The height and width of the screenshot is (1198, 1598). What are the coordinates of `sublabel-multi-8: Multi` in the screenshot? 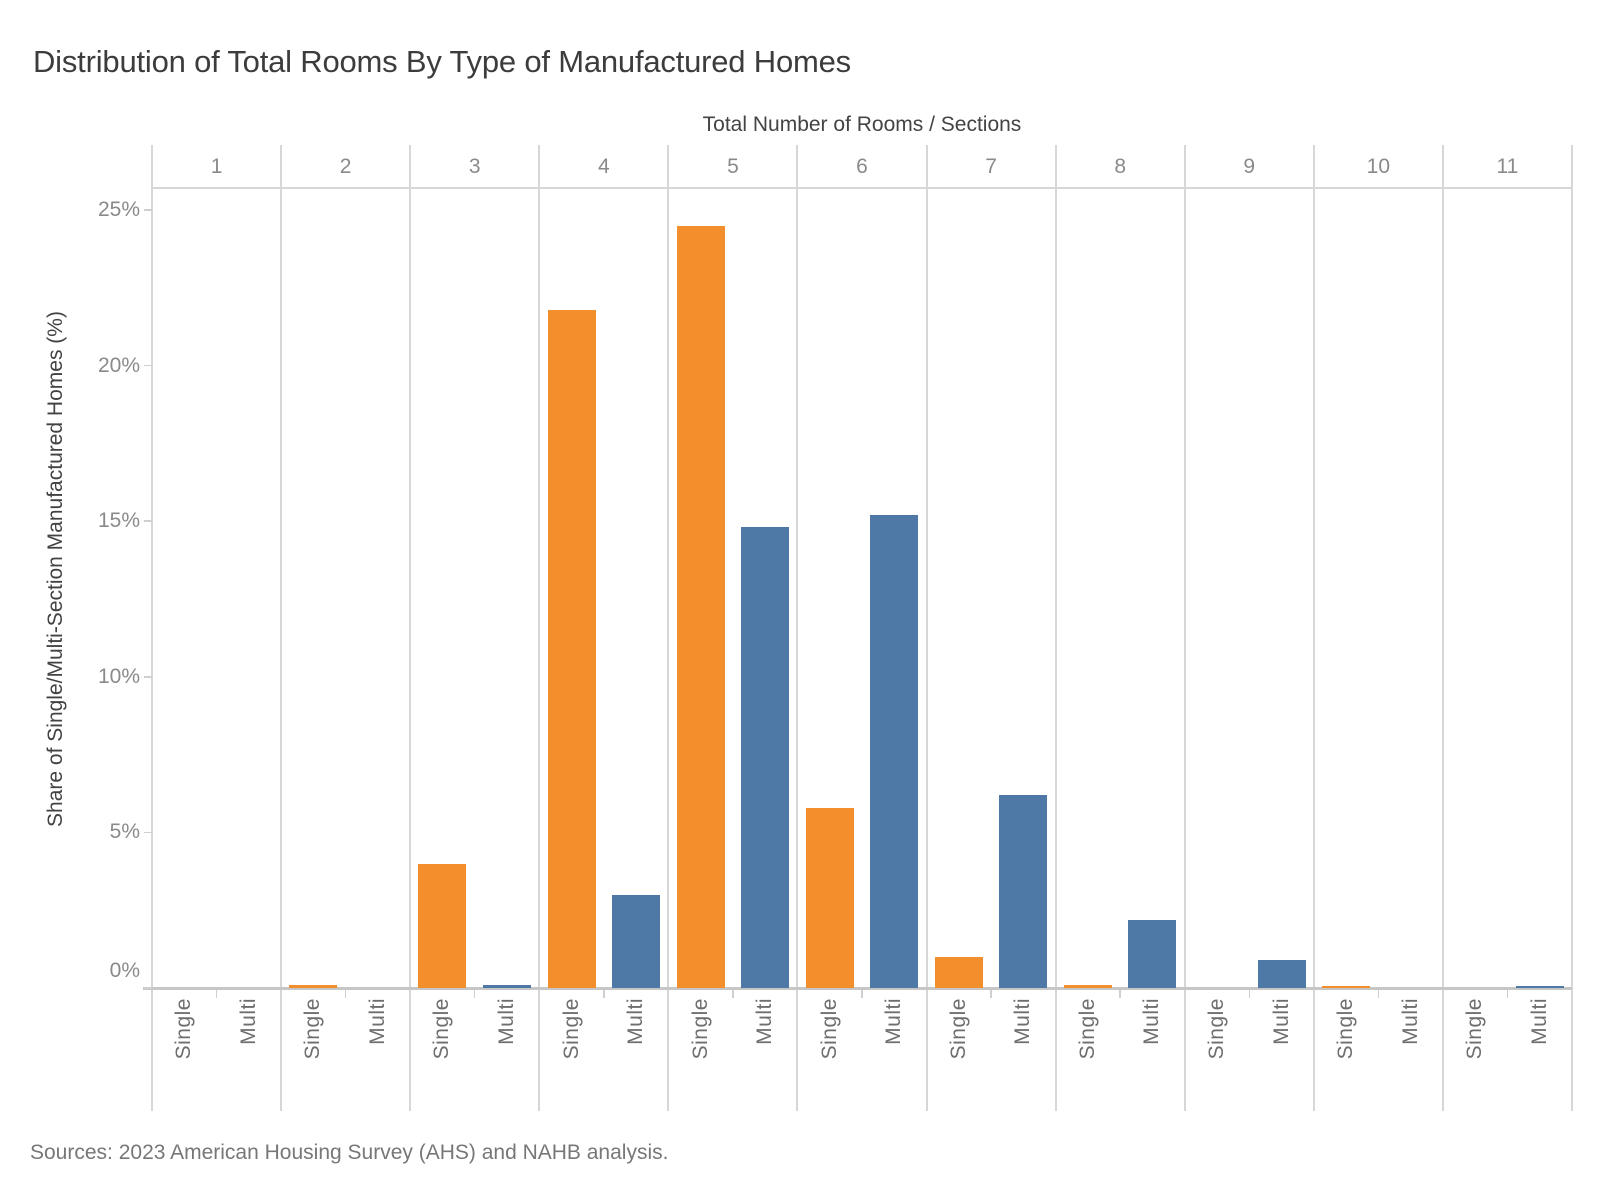 It's located at (1152, 1021).